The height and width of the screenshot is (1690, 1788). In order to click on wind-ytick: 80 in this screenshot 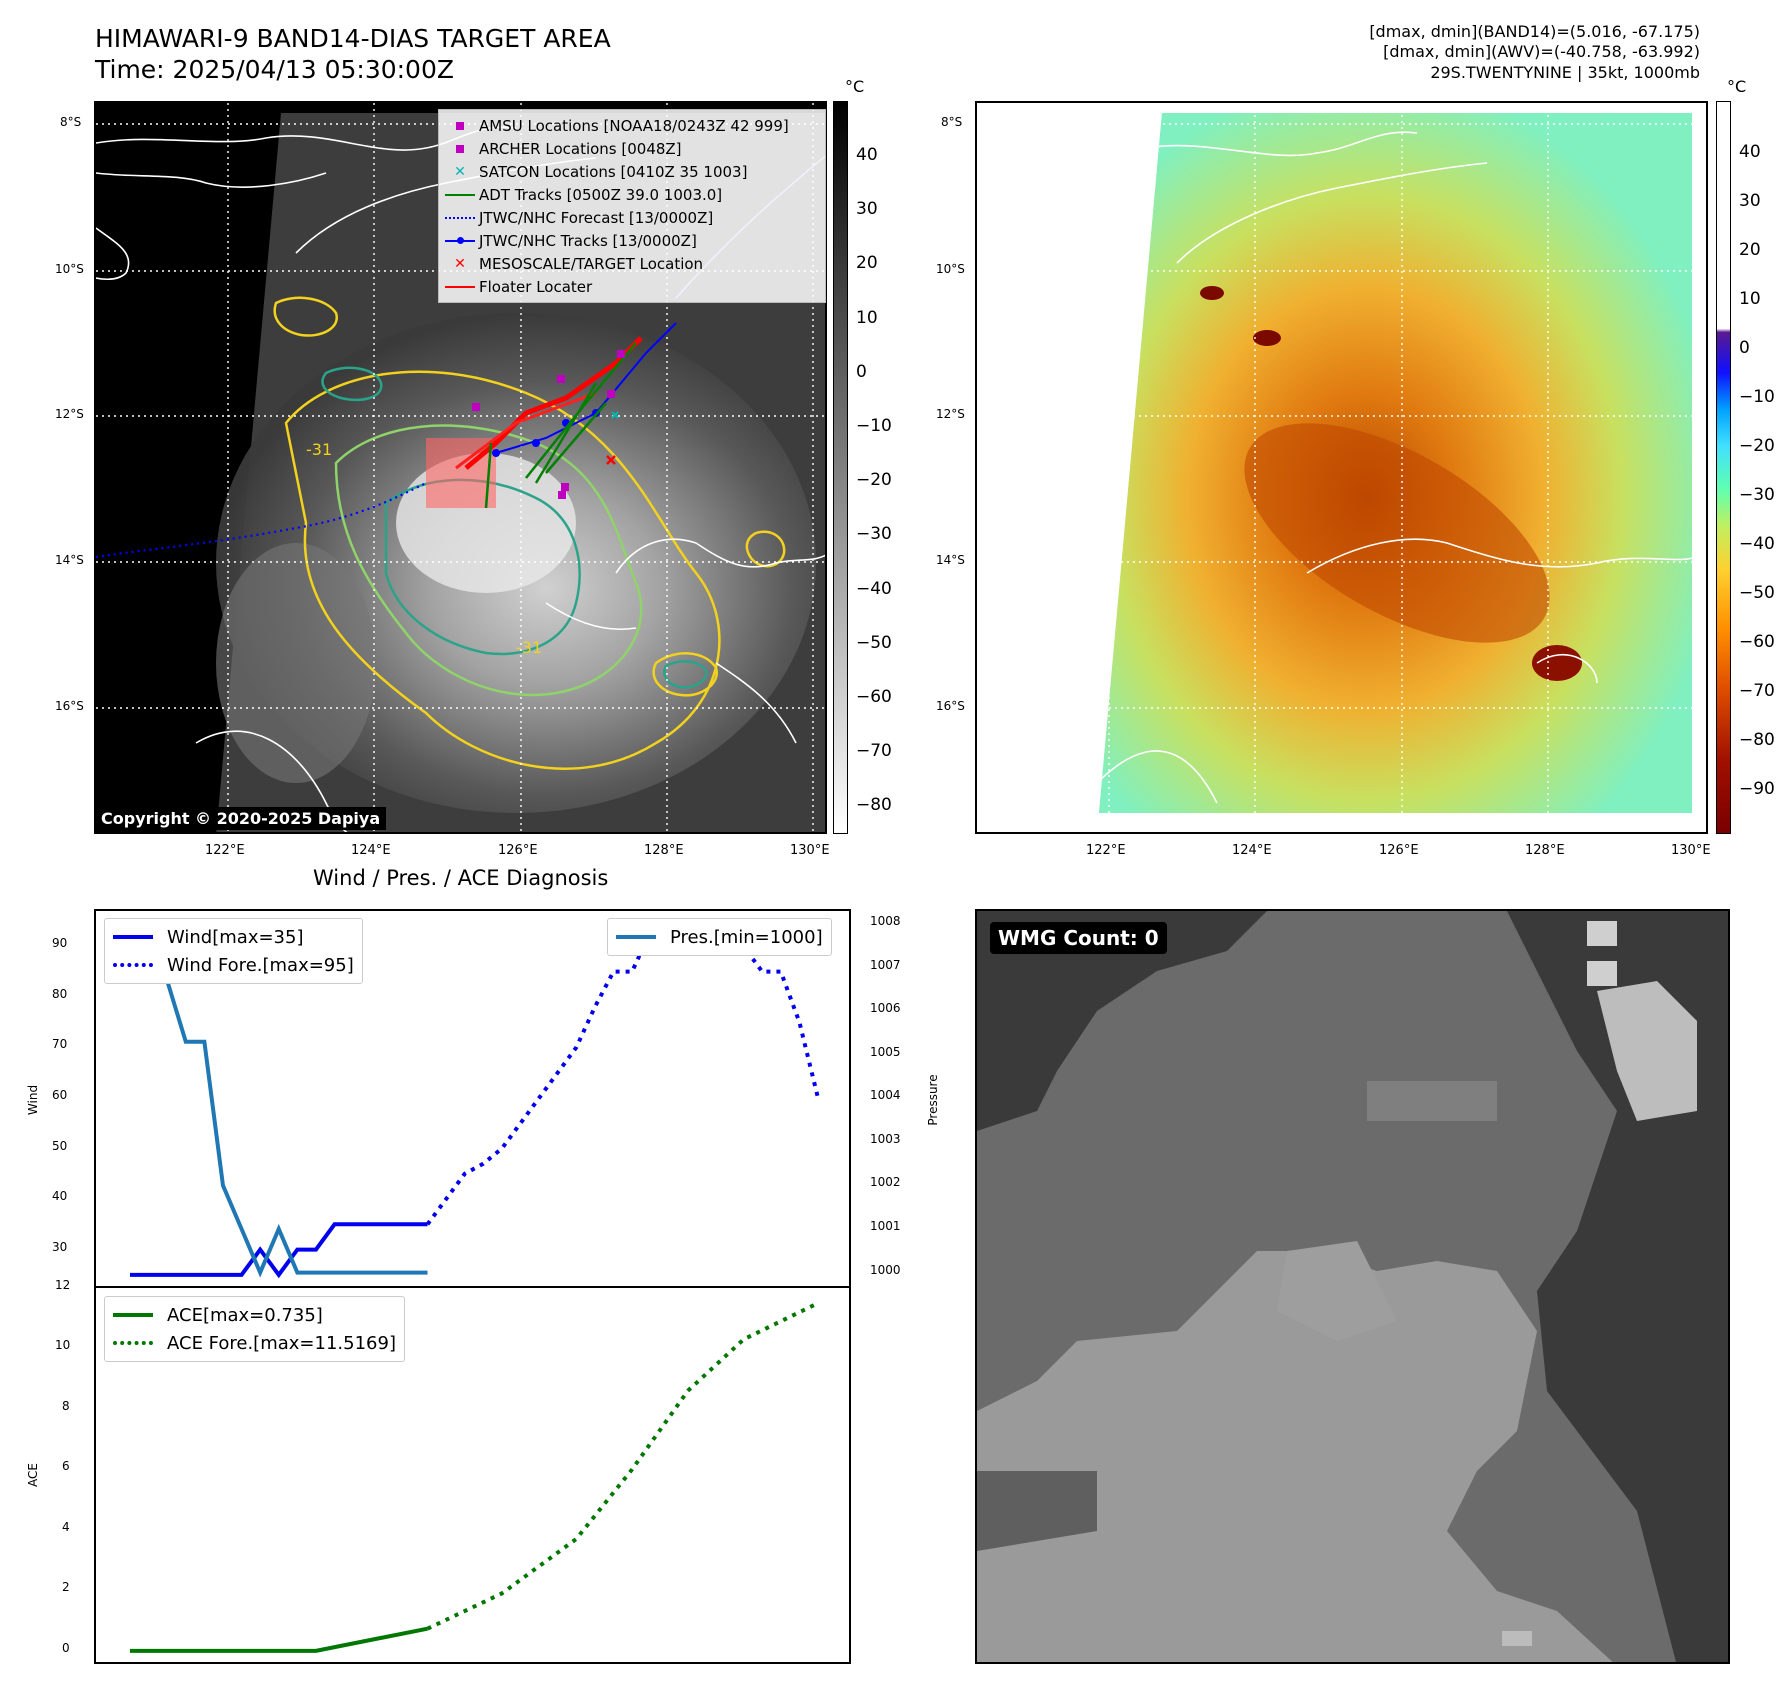, I will do `click(60, 993)`.